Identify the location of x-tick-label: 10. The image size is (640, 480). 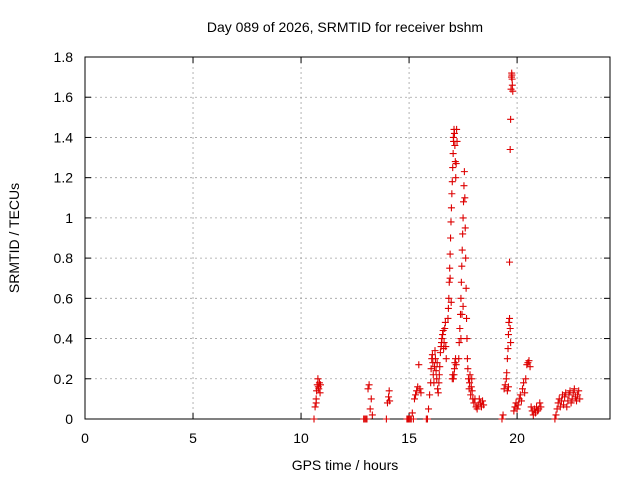
(301, 438).